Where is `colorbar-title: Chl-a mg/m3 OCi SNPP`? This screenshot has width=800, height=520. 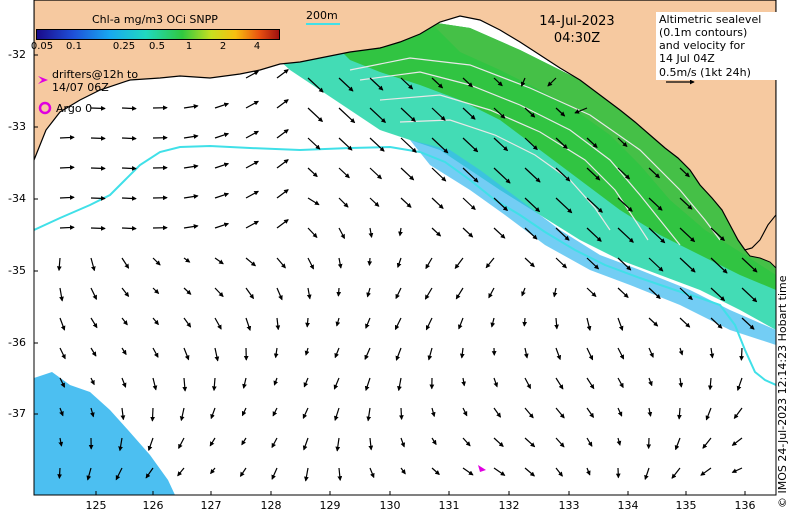
colorbar-title: Chl-a mg/m3 OCi SNPP is located at coordinates (155, 19).